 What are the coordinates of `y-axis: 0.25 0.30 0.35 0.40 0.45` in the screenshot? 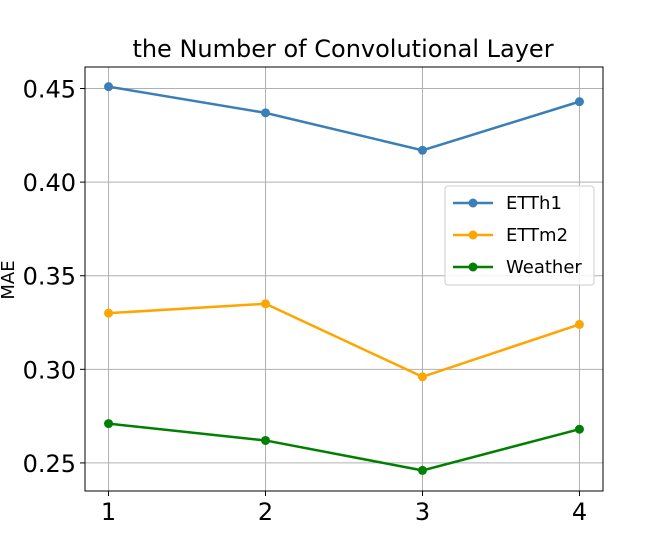 It's located at (54, 277).